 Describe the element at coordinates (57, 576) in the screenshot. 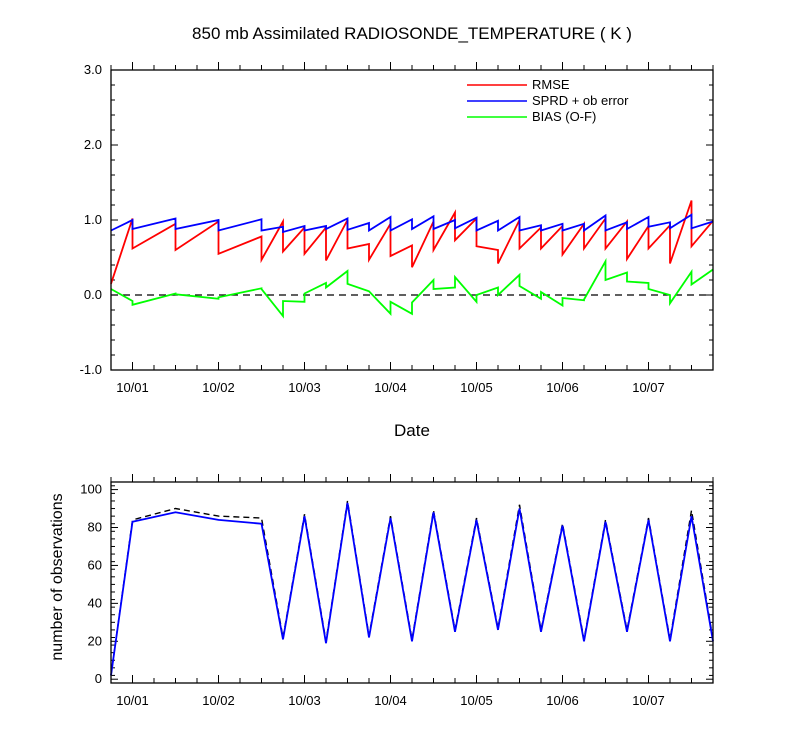

I see `bottom-y-axis-label: number of observations` at that location.